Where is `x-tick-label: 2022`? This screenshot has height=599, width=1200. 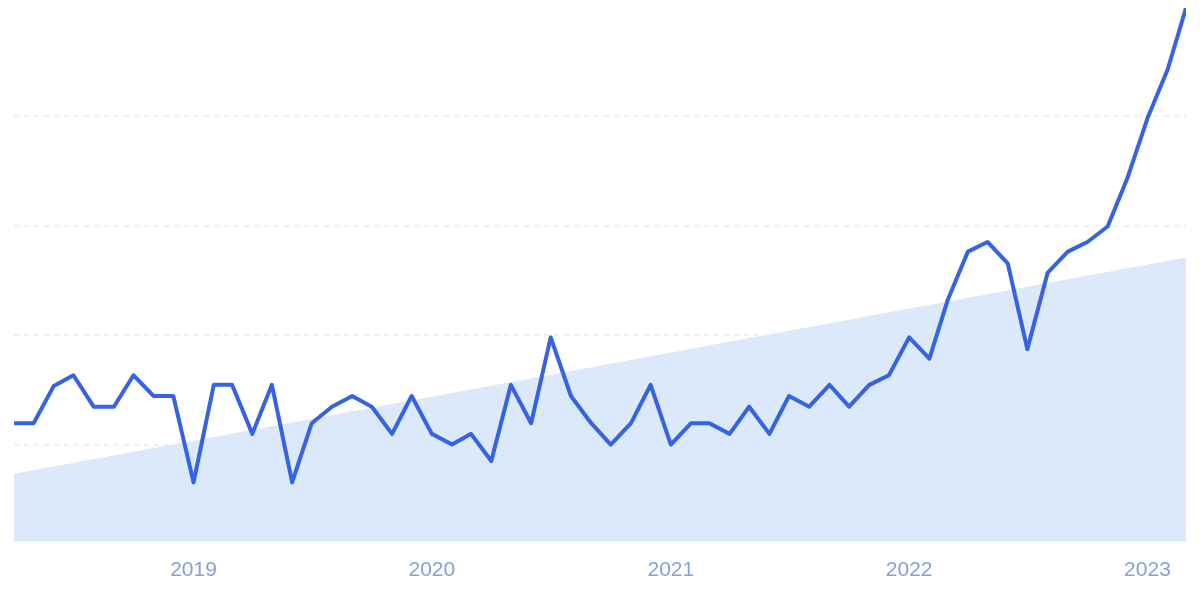 x-tick-label: 2022 is located at coordinates (909, 568).